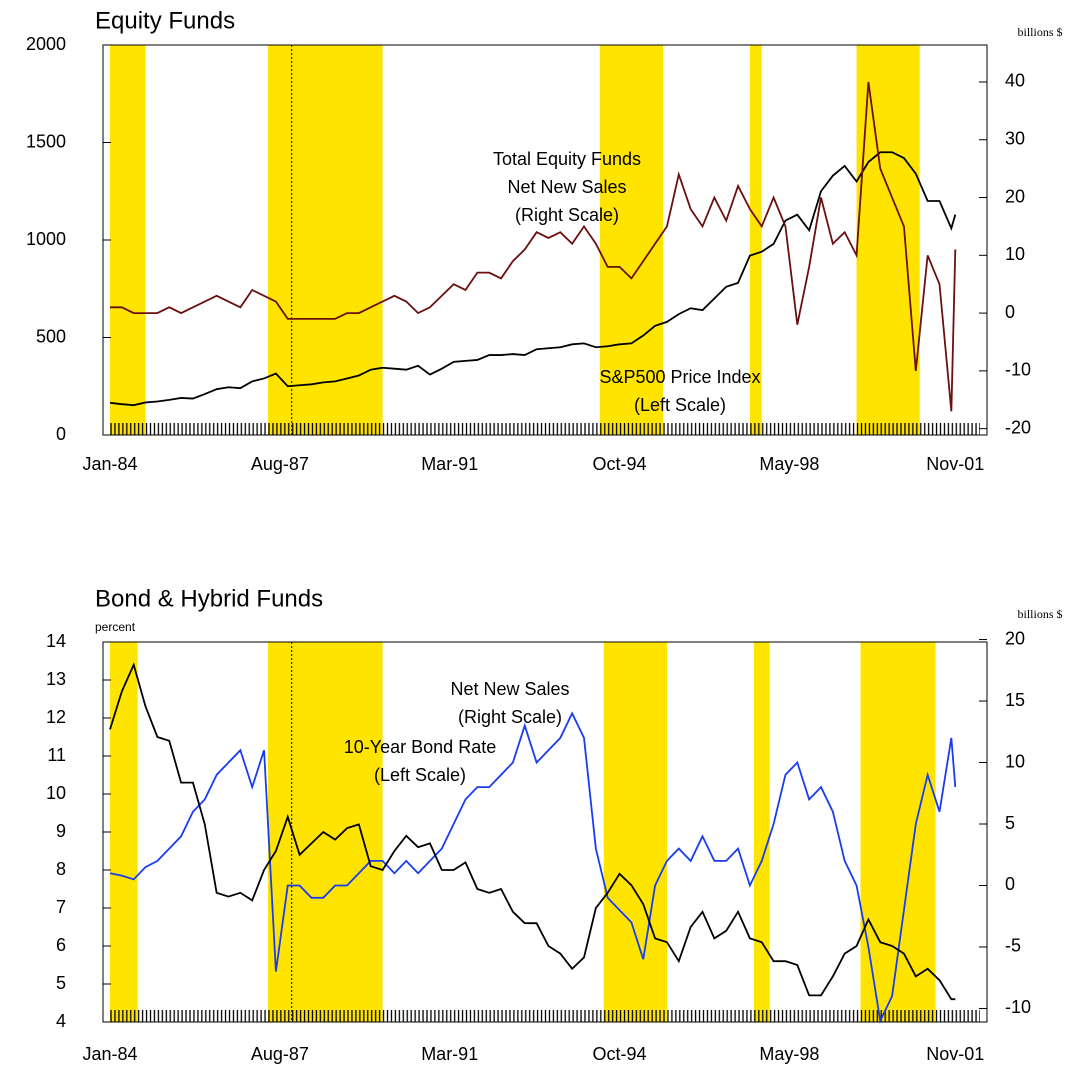 The image size is (1090, 1076). I want to click on y-tick-label: 2000, so click(46, 44).